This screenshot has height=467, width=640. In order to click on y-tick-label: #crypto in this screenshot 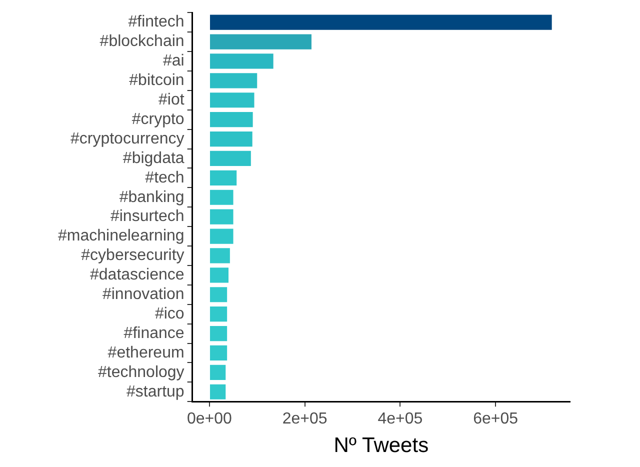, I will do `click(158, 119)`.